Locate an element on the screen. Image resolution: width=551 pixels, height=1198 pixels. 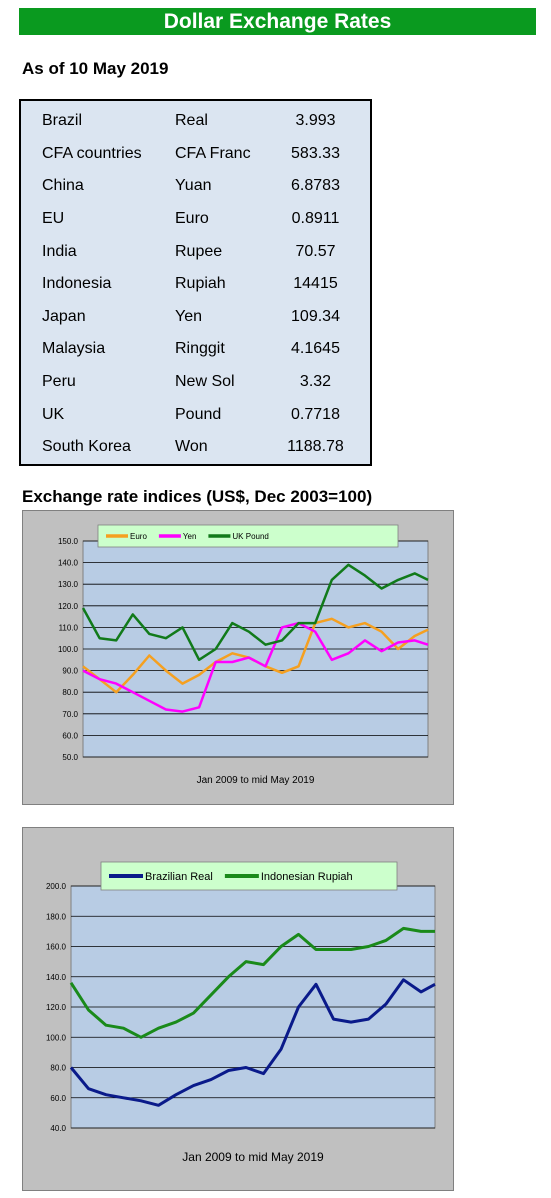
rate-row: UK Pound 0.7718 is located at coordinates (195, 414).